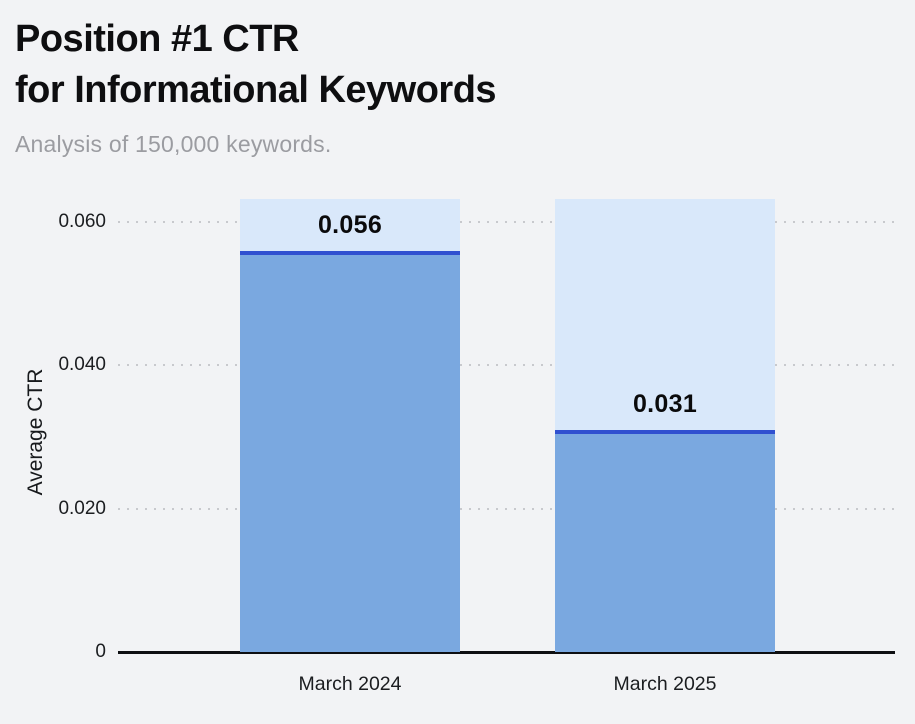 The image size is (915, 724). What do you see at coordinates (35, 432) in the screenshot?
I see `y-axis-title: Average CTR` at bounding box center [35, 432].